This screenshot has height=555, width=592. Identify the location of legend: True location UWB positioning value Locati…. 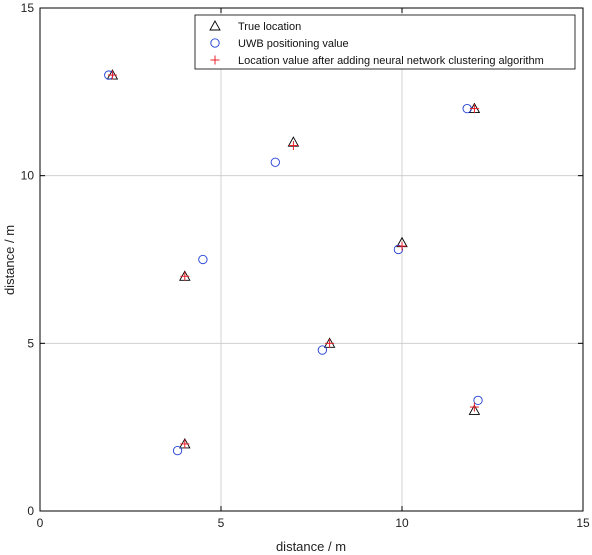
(385, 42).